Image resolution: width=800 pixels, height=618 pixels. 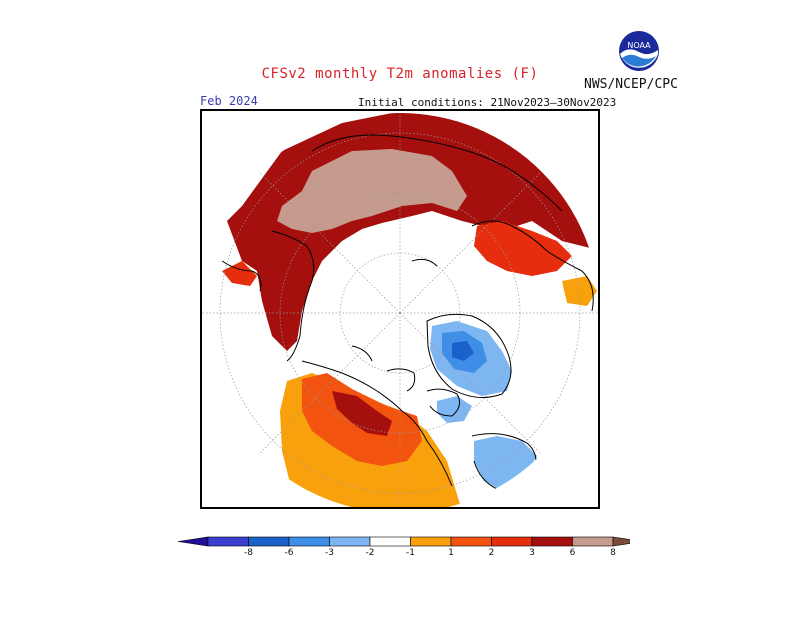 What do you see at coordinates (362, 413) in the screenshot?
I see `anomaly-region-alaska-dark-red` at bounding box center [362, 413].